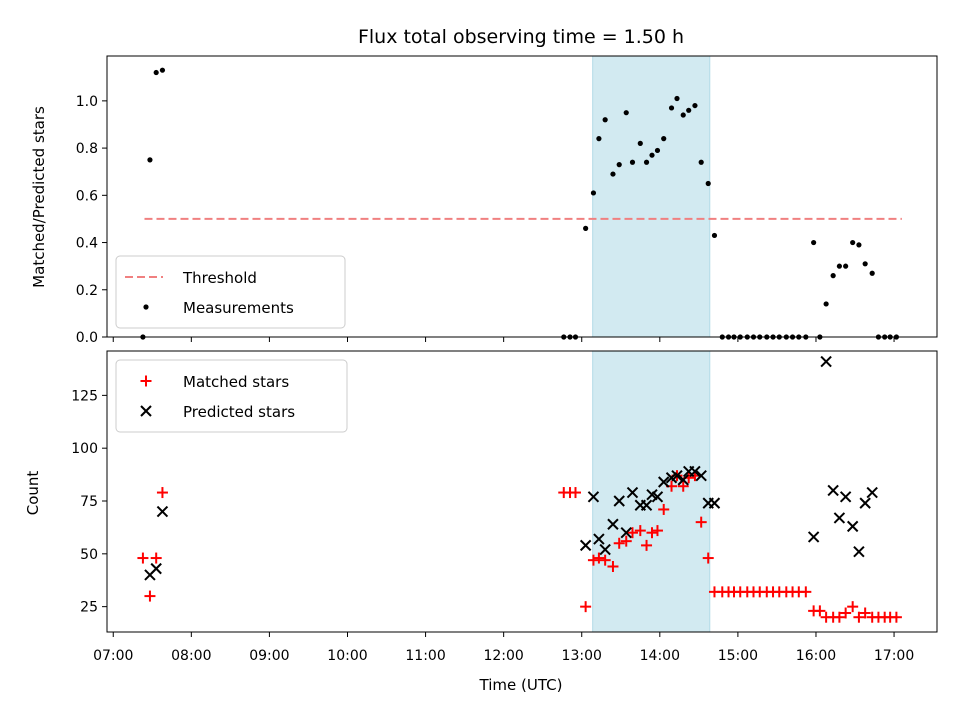 This screenshot has height=720, width=960. What do you see at coordinates (816, 656) in the screenshot?
I see `x-tick-label: 16:00` at bounding box center [816, 656].